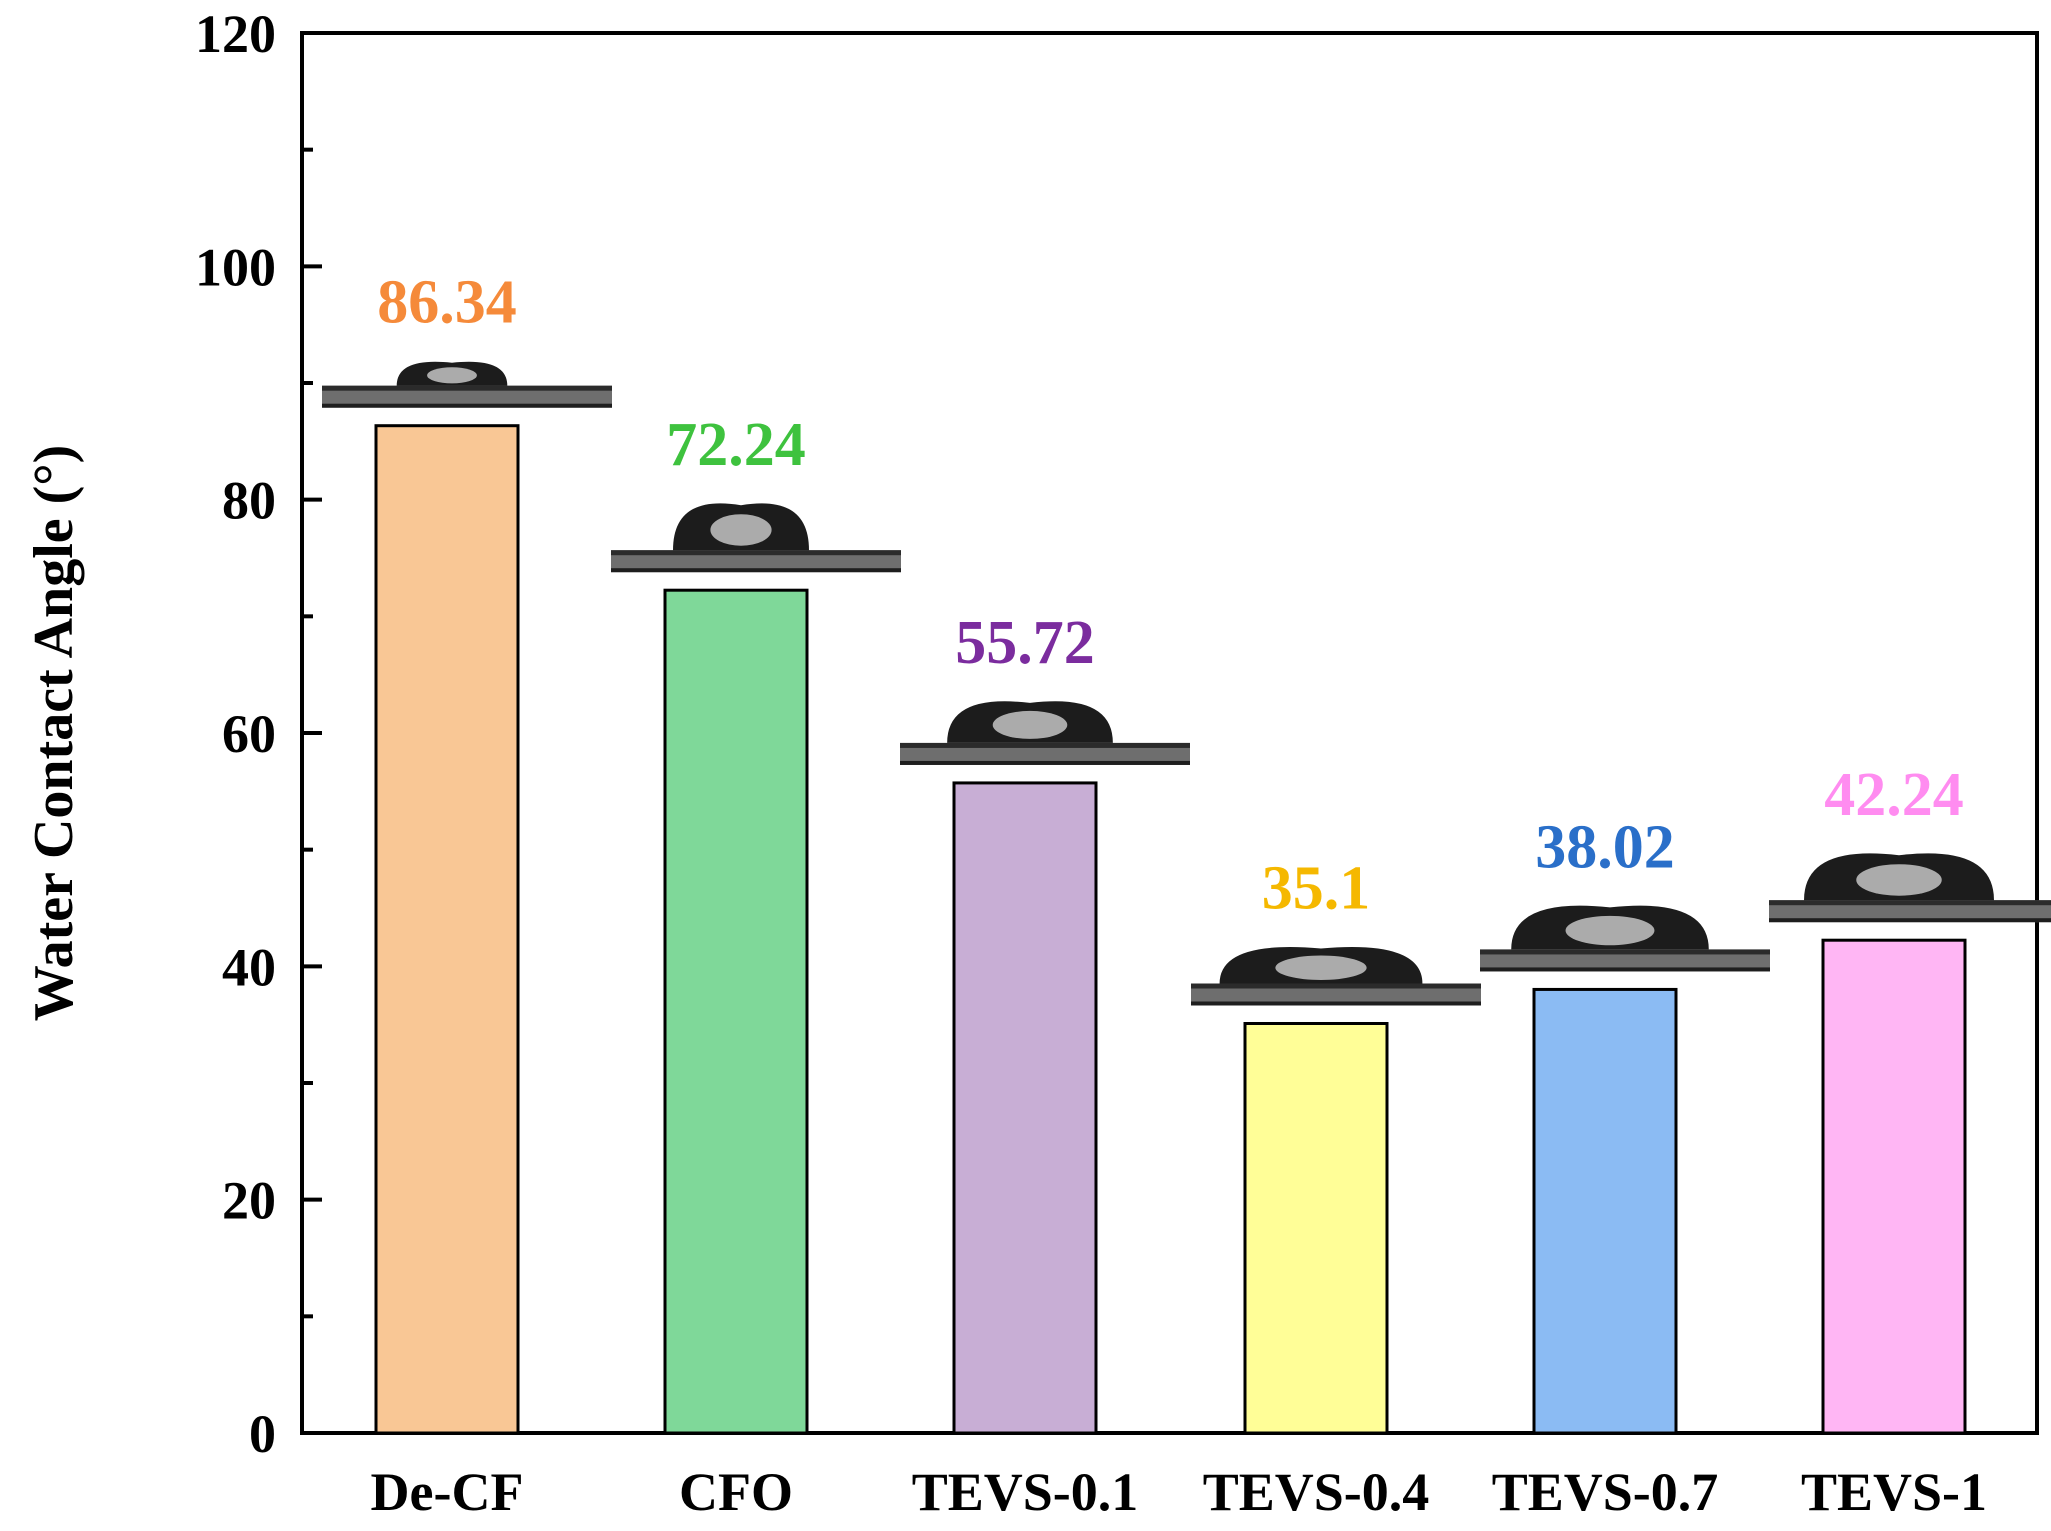 The image size is (2051, 1531). Describe the element at coordinates (1025, 1108) in the screenshot. I see `bar-tevs-0.1` at that location.